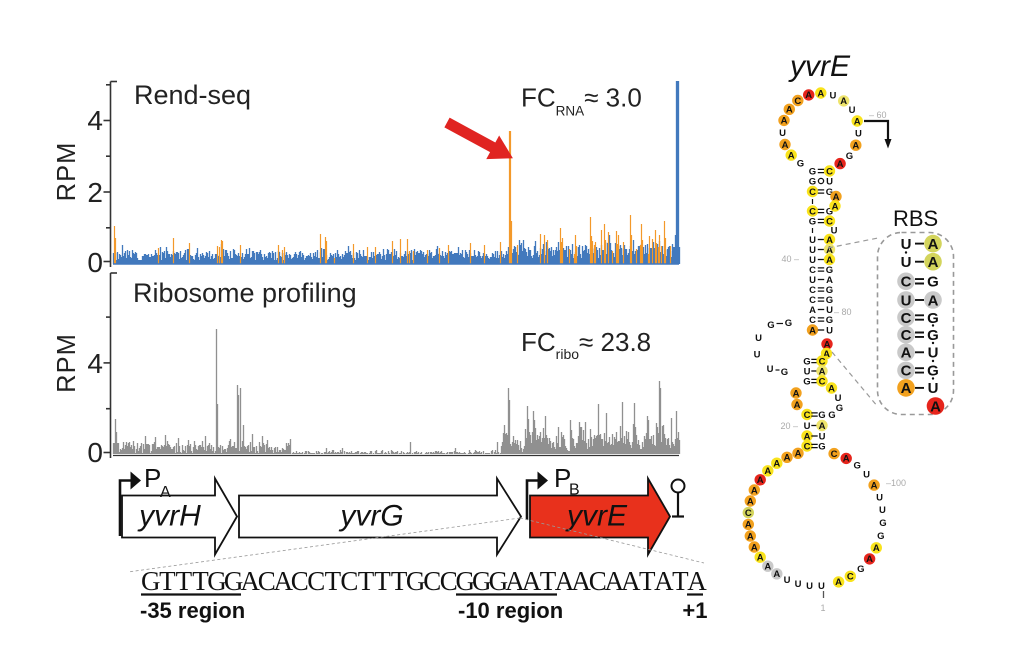 The width and height of the screenshot is (1012, 662). Describe the element at coordinates (574, 490) in the screenshot. I see `svg-text: B` at that location.